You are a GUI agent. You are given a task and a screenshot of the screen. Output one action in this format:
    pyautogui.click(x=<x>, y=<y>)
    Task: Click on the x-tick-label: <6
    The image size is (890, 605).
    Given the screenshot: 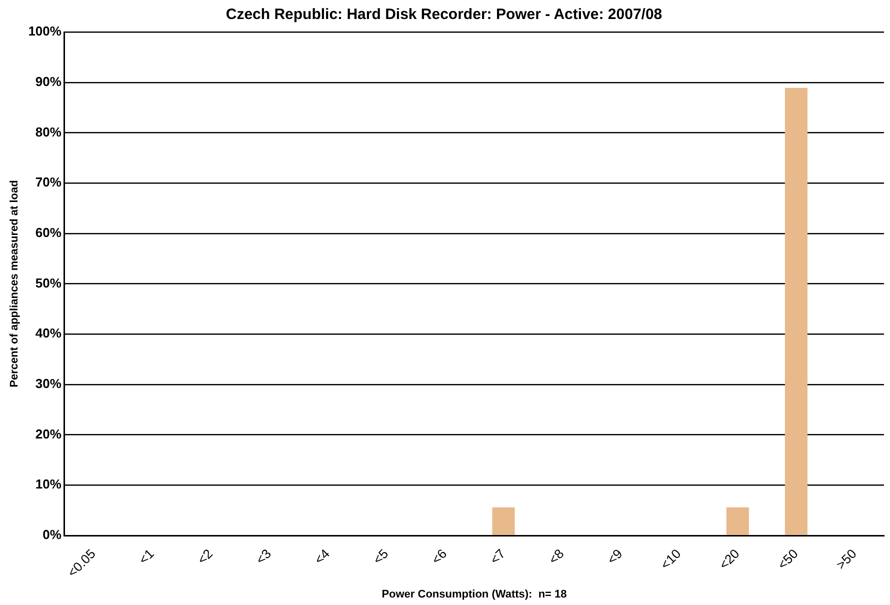 What is the action you would take?
    pyautogui.click(x=439, y=557)
    